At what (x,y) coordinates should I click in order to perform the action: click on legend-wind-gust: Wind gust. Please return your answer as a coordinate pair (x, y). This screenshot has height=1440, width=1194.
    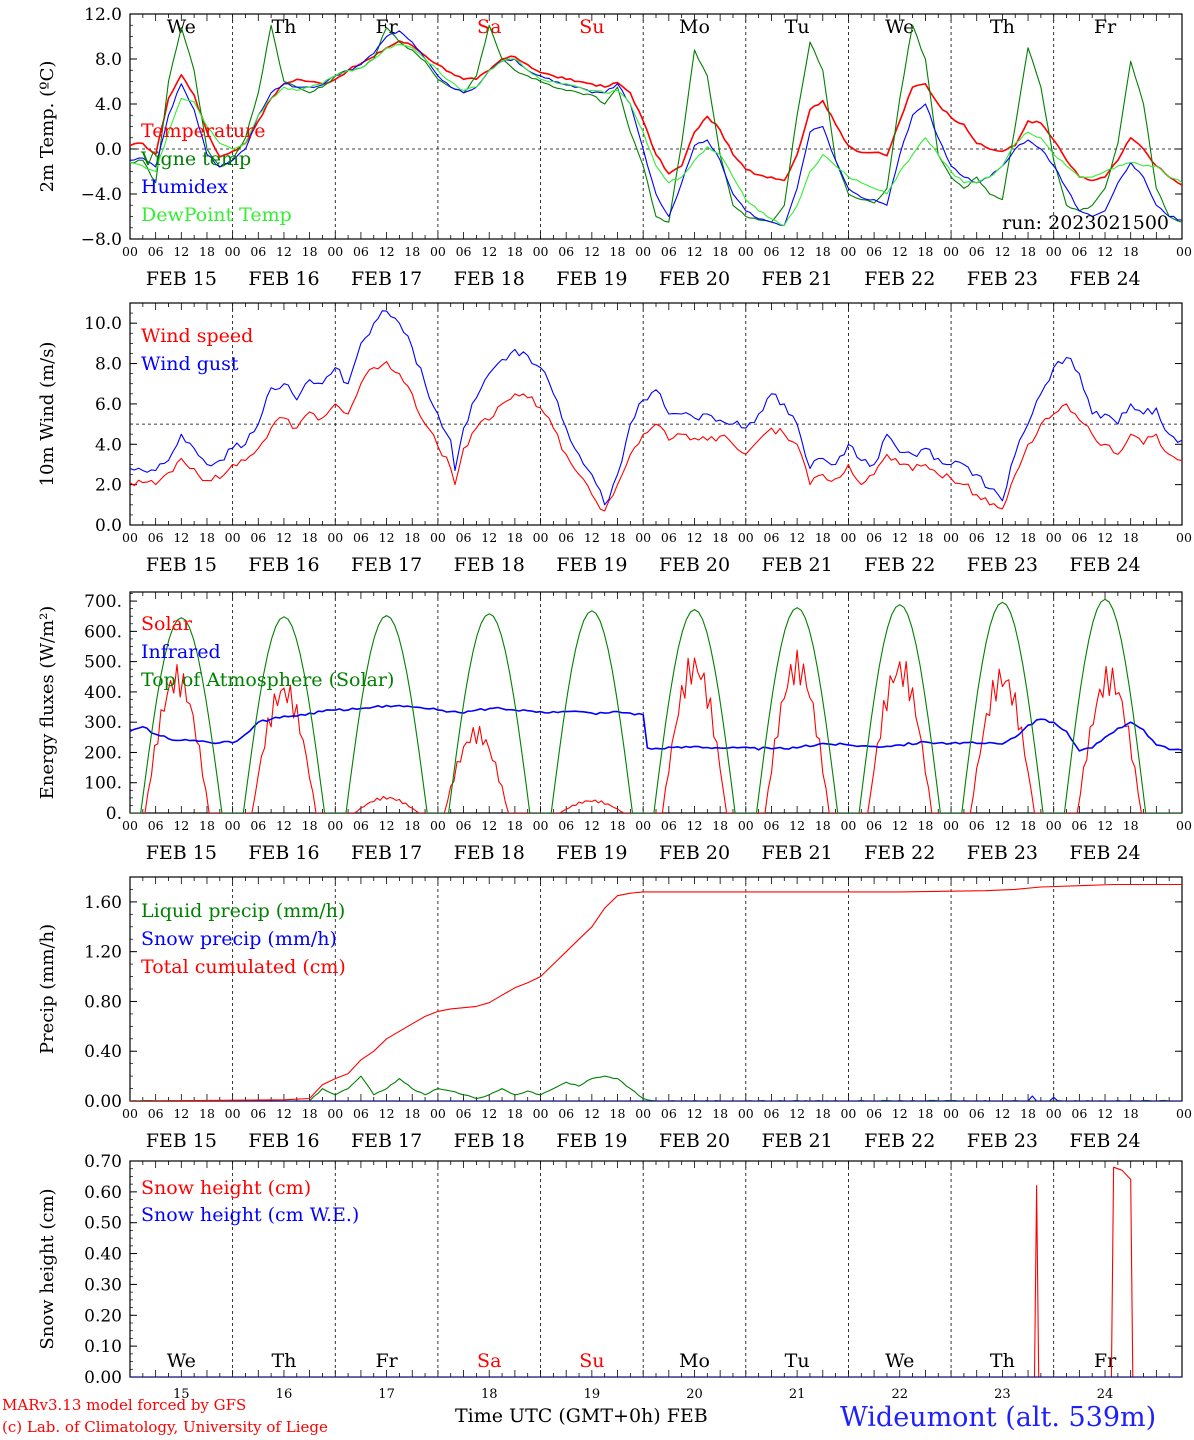
    Looking at the image, I should click on (190, 364).